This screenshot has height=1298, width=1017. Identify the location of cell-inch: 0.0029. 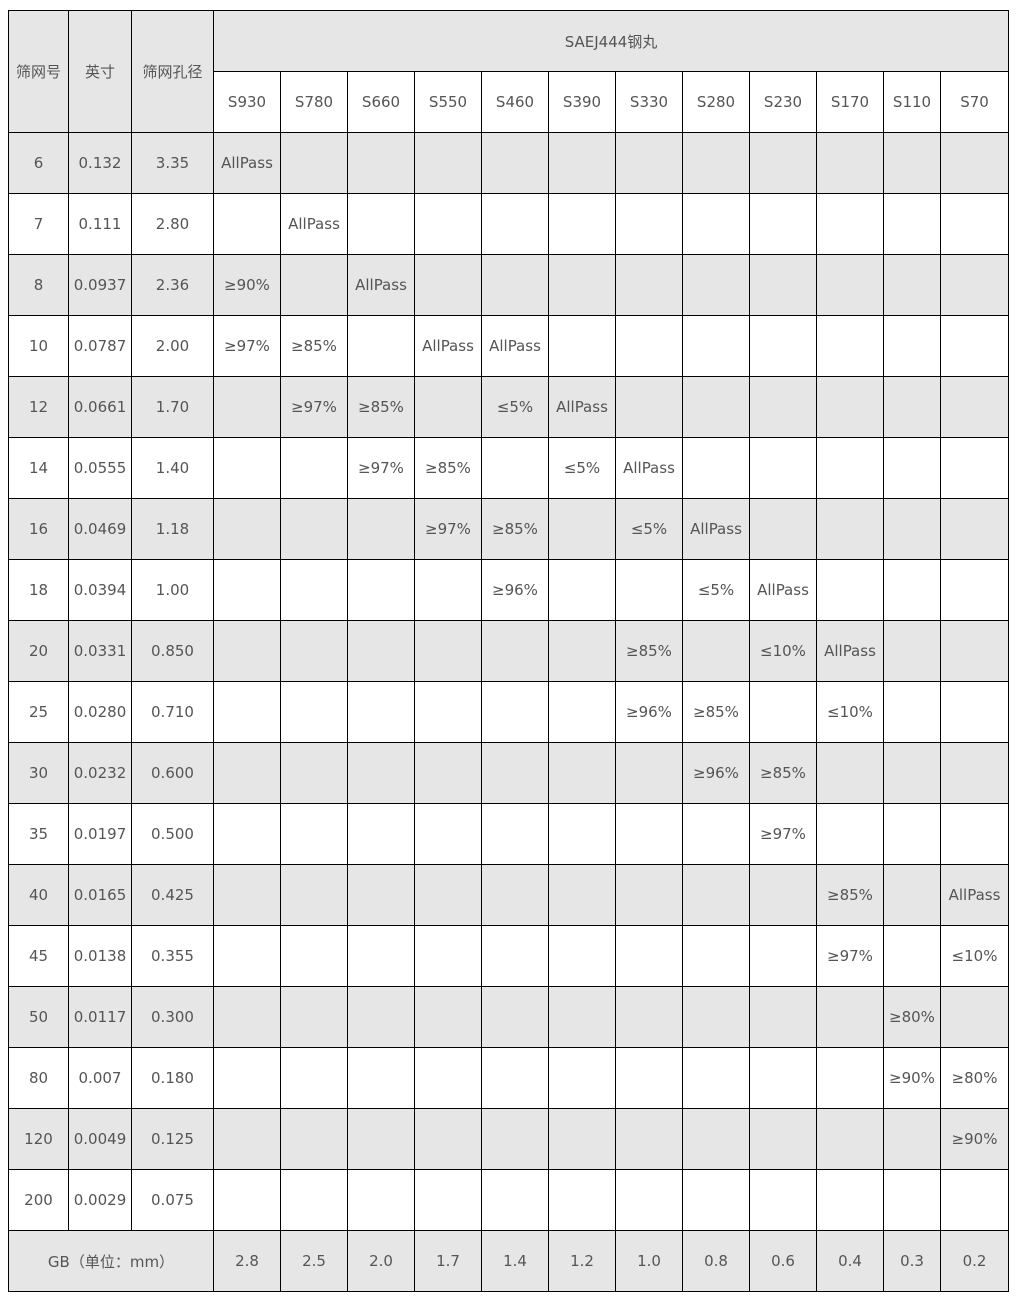
(100, 1200).